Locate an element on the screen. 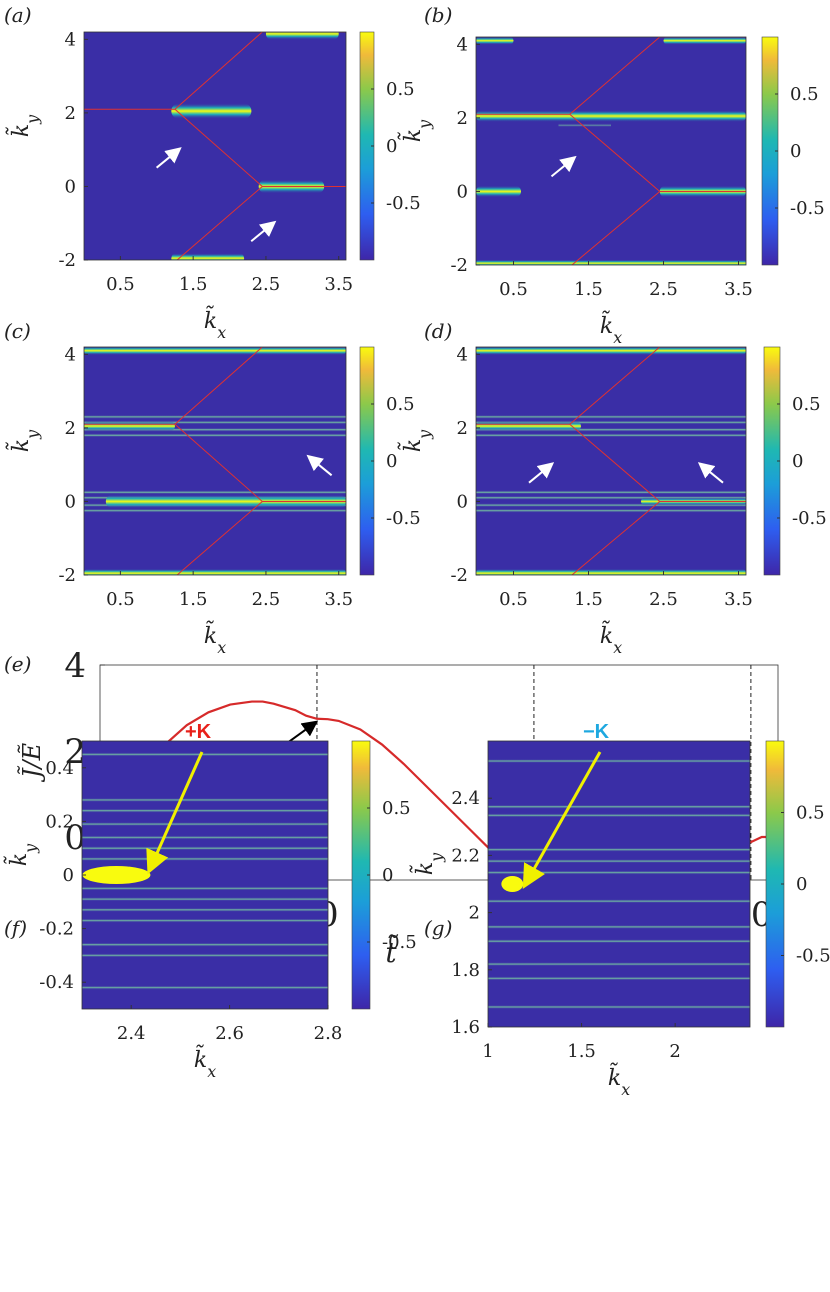 Image resolution: width=830 pixels, height=1292 pixels. plus-k-label: +K is located at coordinates (198, 732).